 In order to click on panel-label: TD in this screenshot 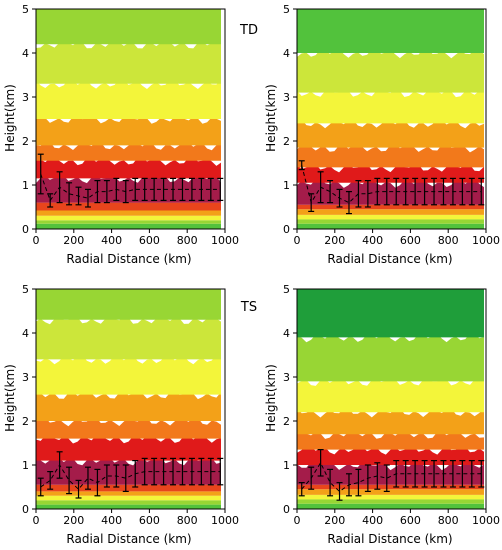, I will do `click(248, 30)`.